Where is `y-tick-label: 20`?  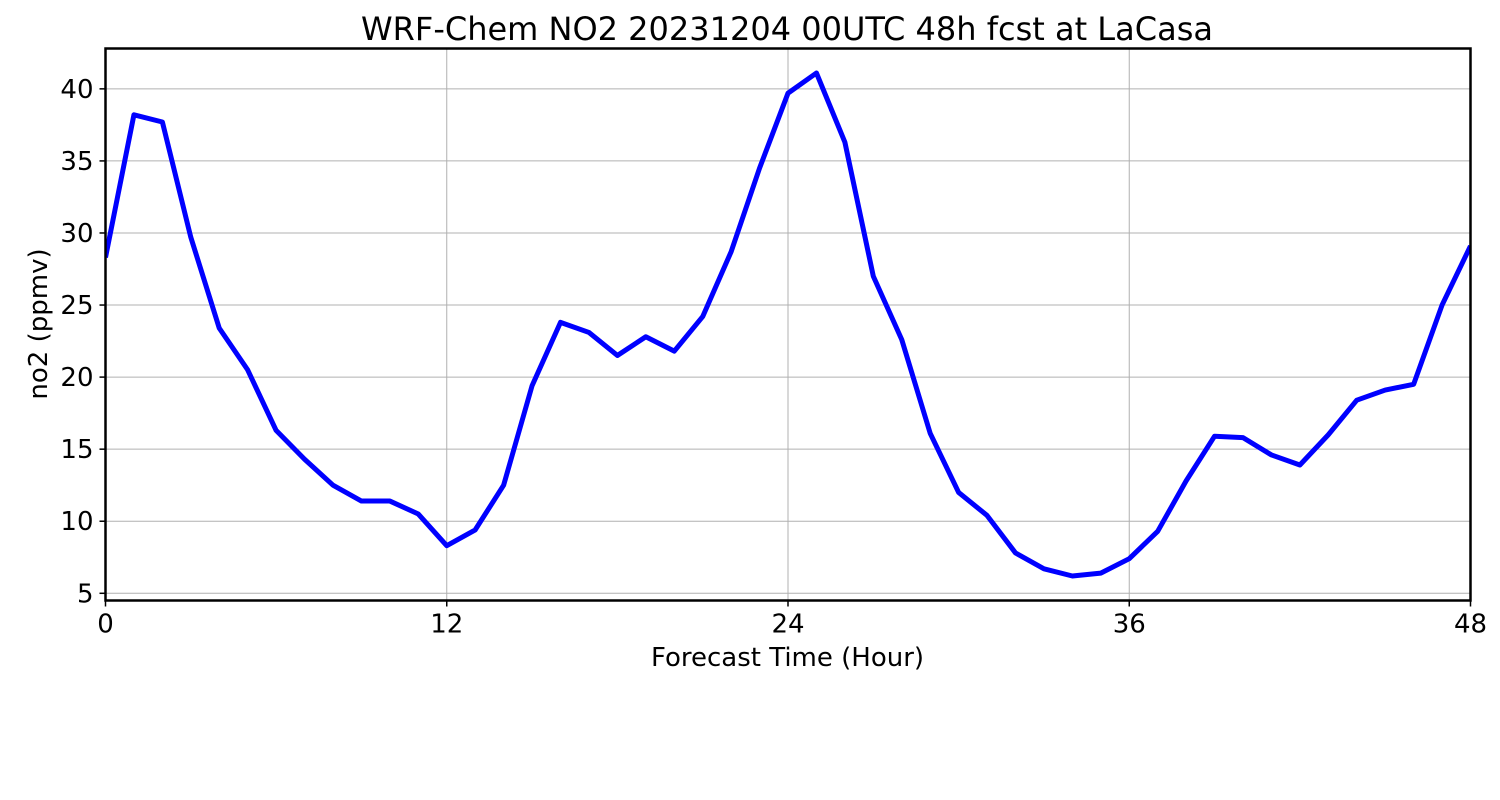 y-tick-label: 20 is located at coordinates (76, 378).